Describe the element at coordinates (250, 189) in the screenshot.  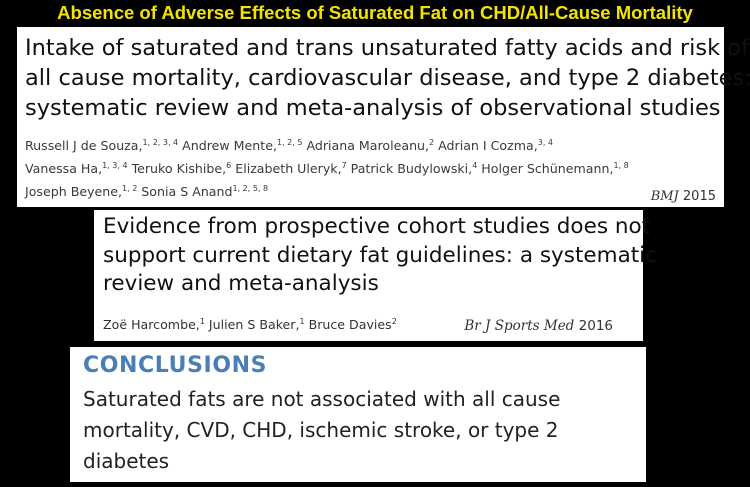
I see `author-affiliation: 1, 2, 5, 8` at that location.